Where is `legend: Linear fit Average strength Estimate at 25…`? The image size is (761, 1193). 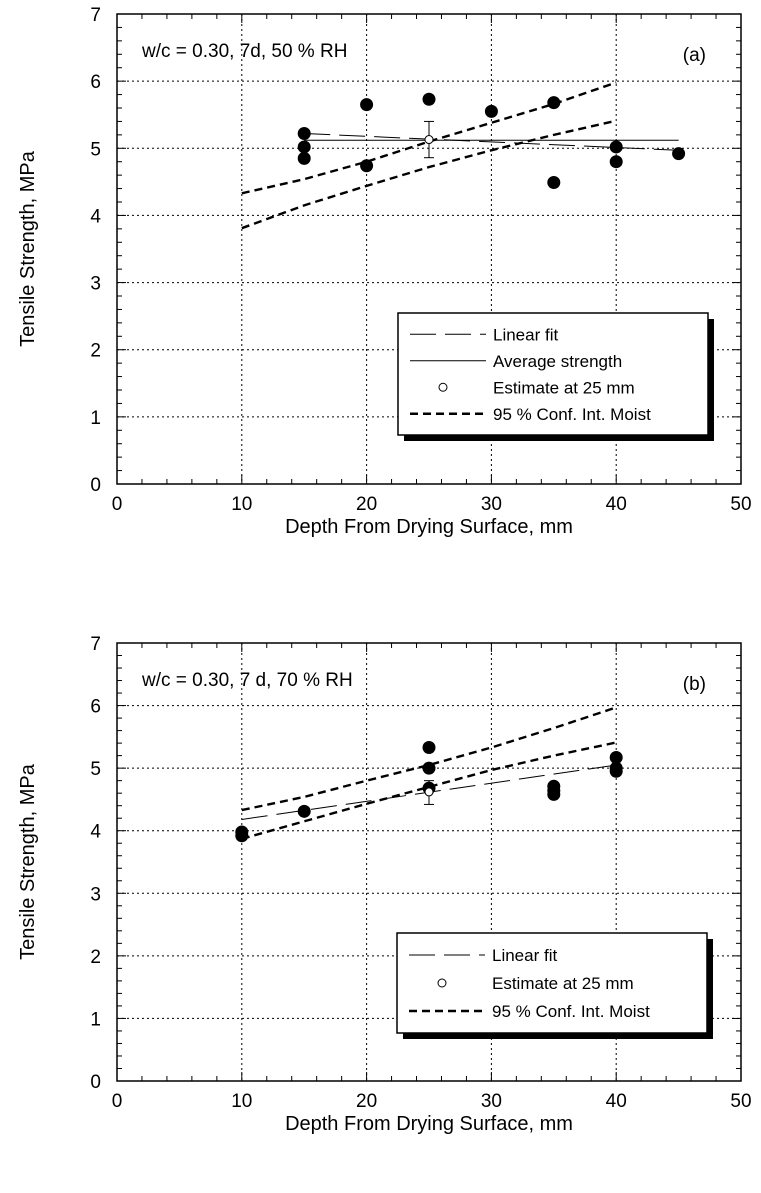
legend: Linear fit Average strength Estimate at 25… is located at coordinates (555, 376).